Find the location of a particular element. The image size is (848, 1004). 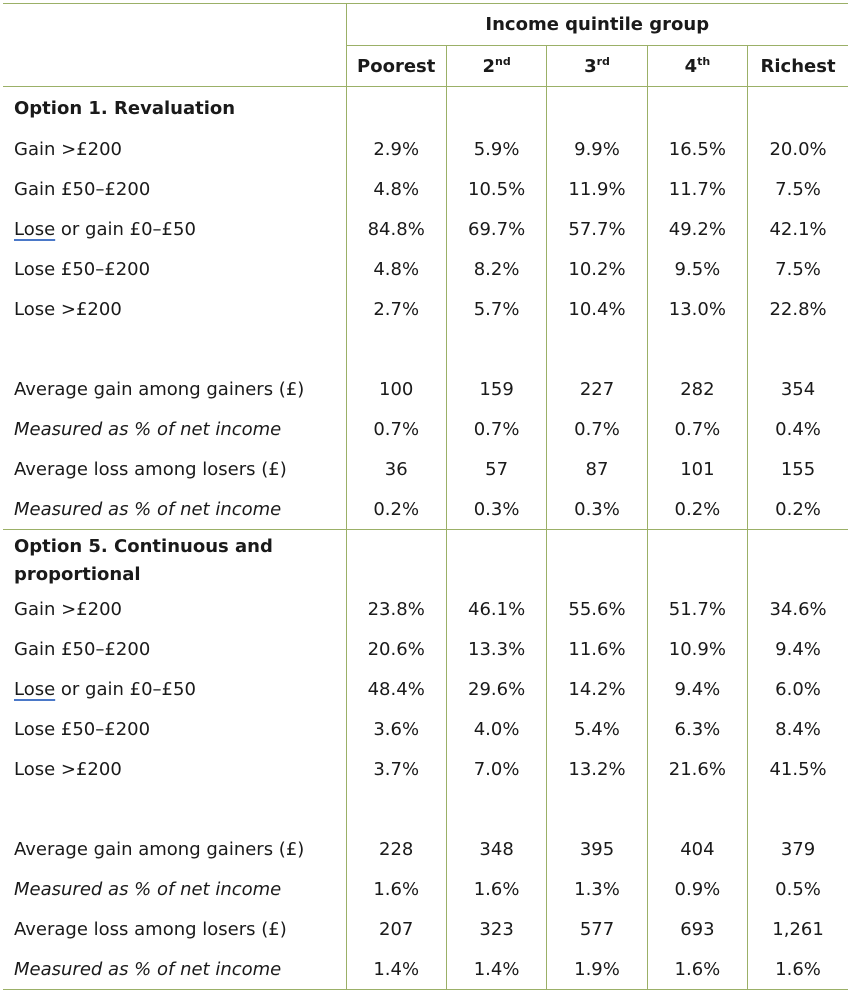

summary-label: Average gain among gainers (£) is located at coordinates (159, 389).